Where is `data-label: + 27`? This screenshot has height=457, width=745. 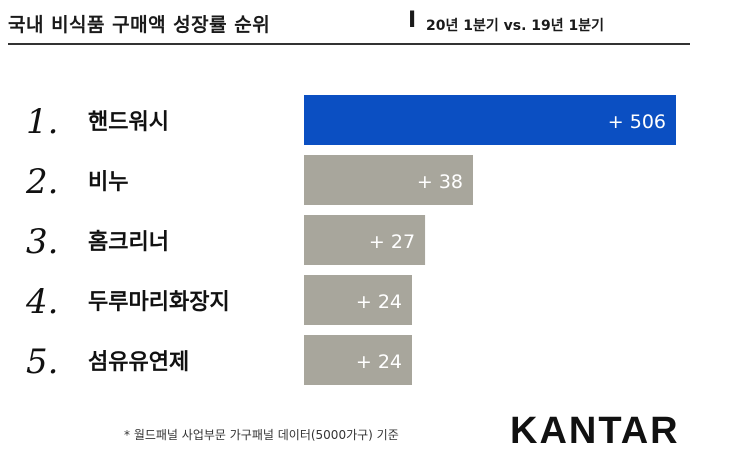
data-label: + 27 is located at coordinates (392, 242).